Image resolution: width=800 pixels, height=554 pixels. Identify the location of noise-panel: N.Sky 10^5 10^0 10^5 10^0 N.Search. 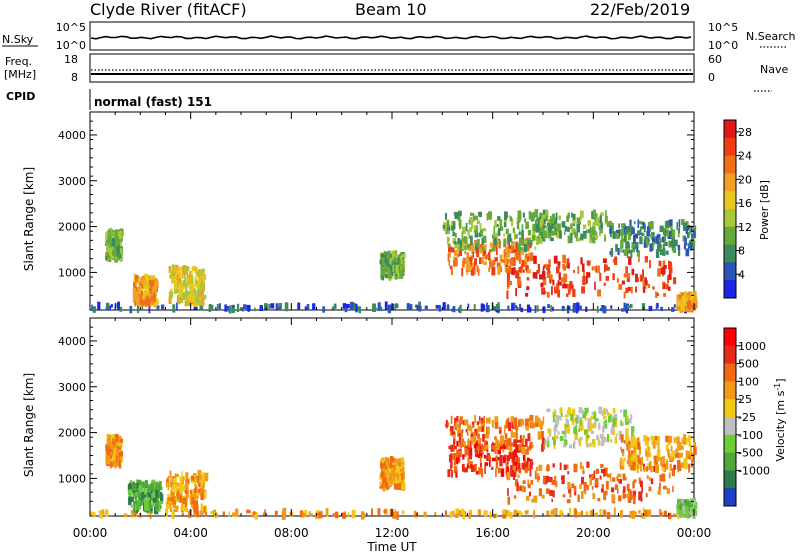
(399, 36).